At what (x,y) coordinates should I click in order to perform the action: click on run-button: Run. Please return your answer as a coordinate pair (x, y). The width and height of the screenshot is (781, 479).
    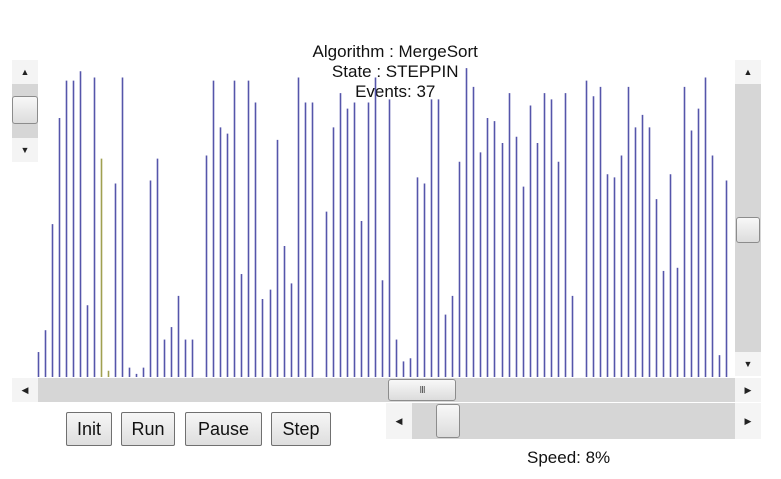
    Looking at the image, I should click on (148, 429).